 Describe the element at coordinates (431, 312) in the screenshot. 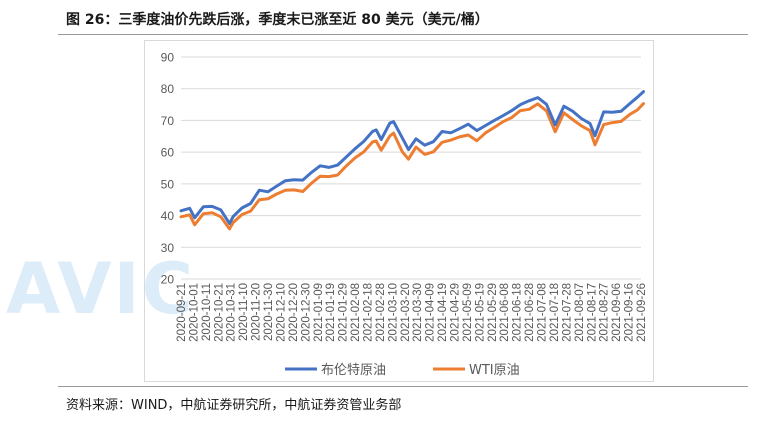

I see `x-tick-label-2021-04-09: 2021-04-09` at that location.